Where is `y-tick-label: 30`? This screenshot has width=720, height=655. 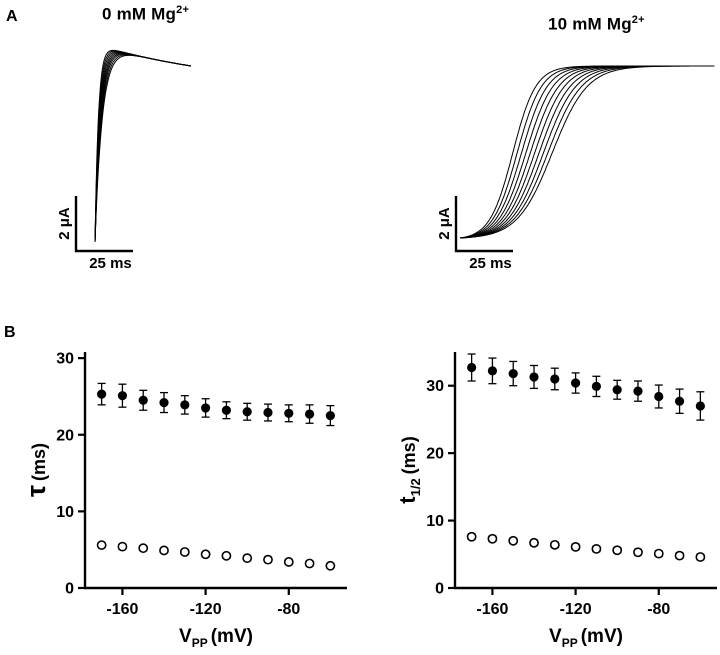 y-tick-label: 30 is located at coordinates (65, 359).